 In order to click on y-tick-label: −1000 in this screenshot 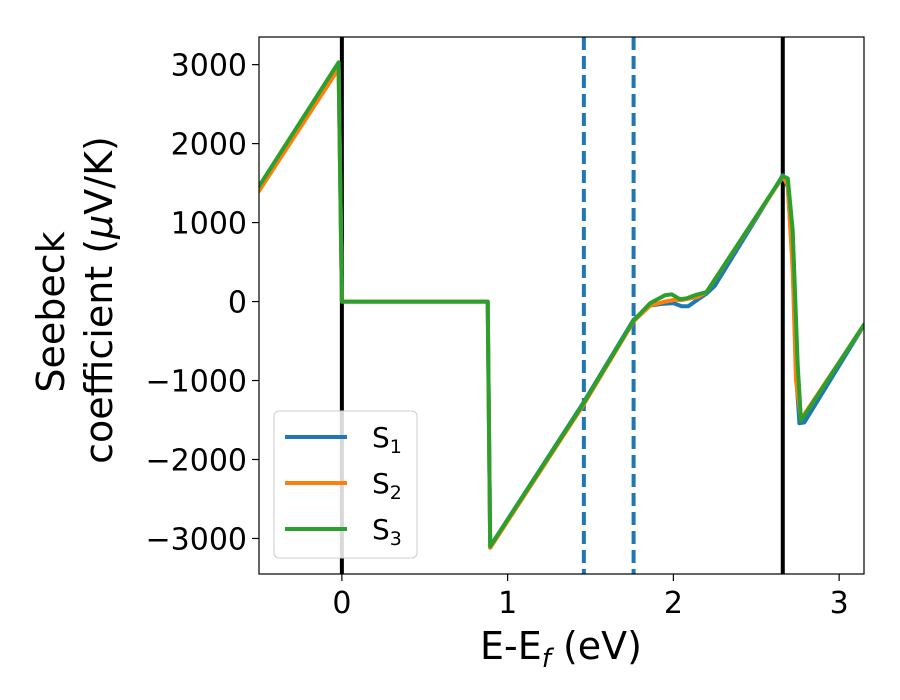, I will do `click(196, 382)`.